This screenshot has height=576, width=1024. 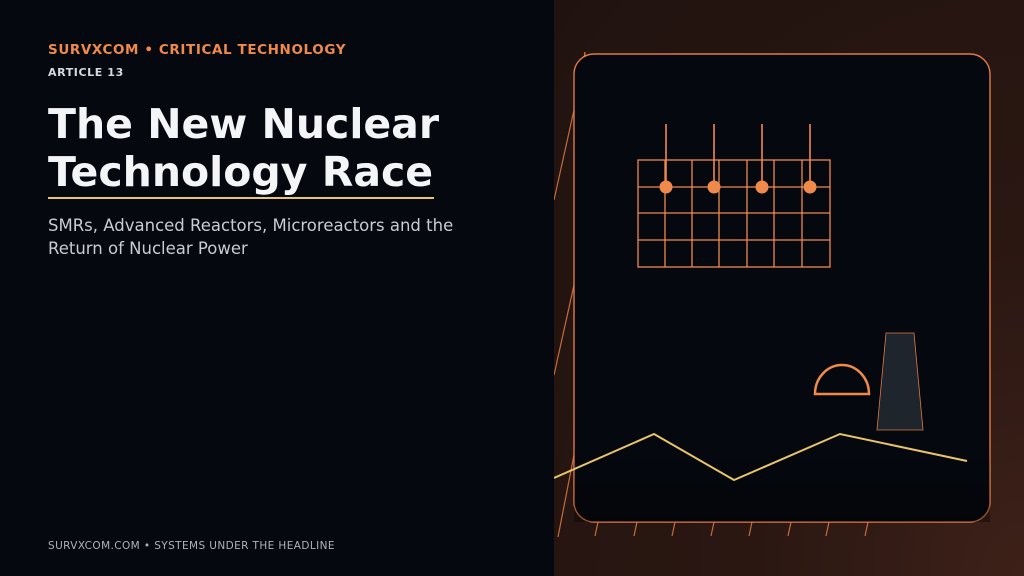 I want to click on title-underline, so click(x=241, y=198).